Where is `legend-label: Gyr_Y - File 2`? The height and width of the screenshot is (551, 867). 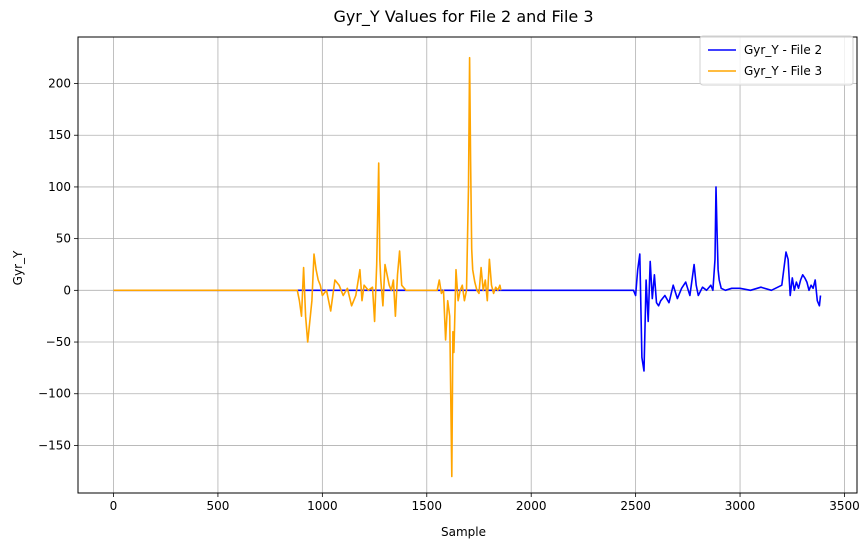
legend-label: Gyr_Y - File 2 is located at coordinates (783, 50).